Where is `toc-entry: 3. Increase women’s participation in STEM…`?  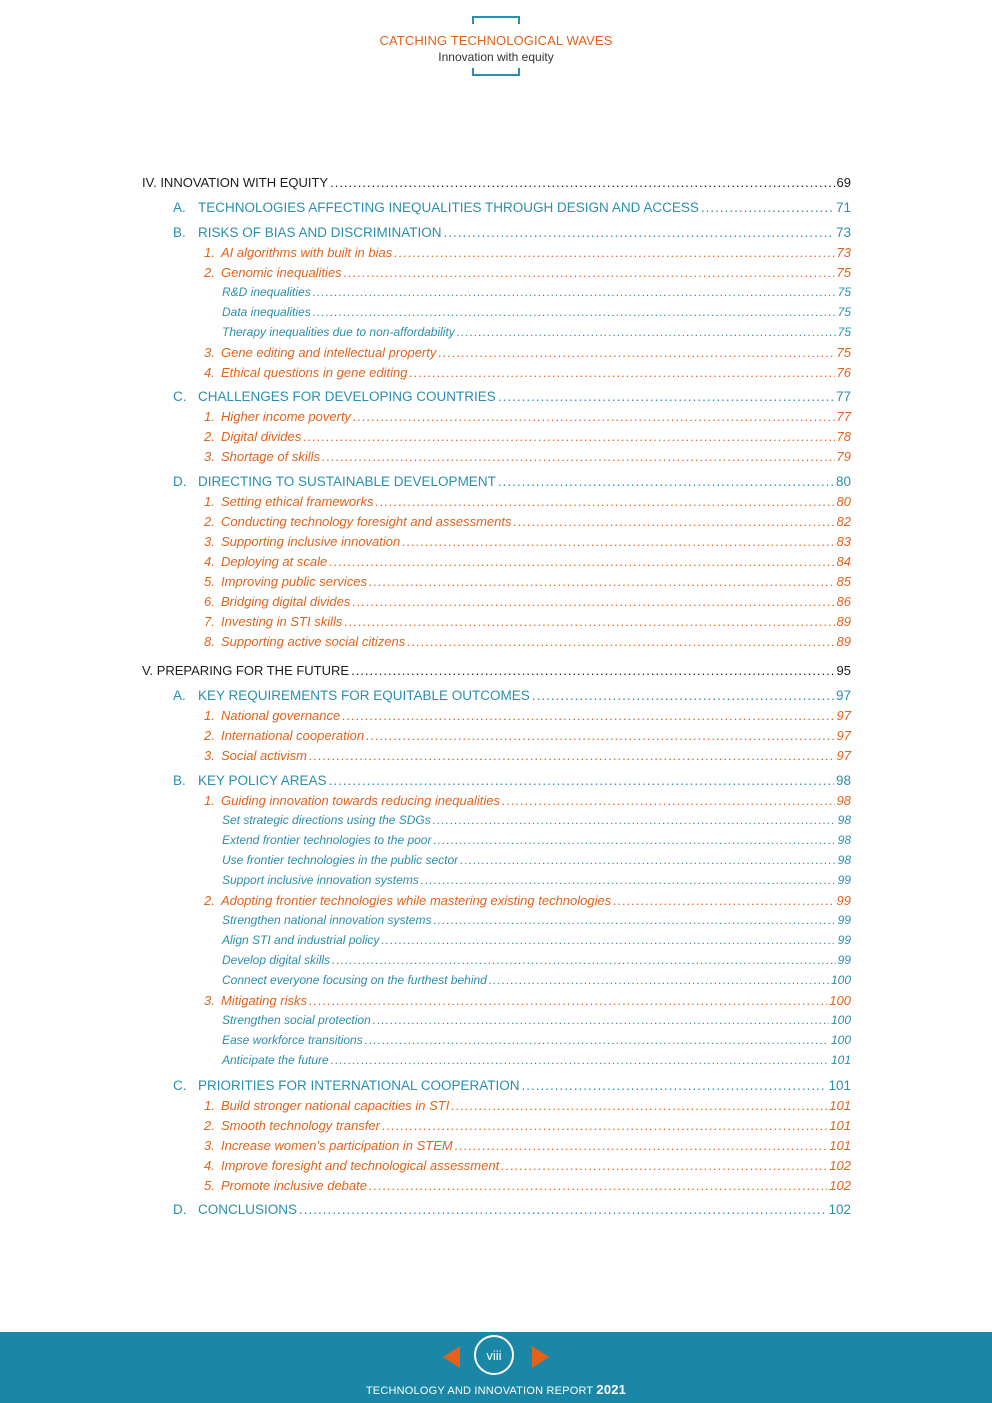
toc-entry: 3. Increase women’s participation in STEM… is located at coordinates (527, 1145).